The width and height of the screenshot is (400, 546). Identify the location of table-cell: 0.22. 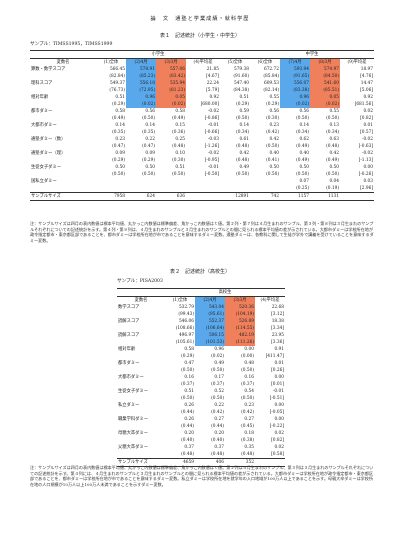
(150, 139).